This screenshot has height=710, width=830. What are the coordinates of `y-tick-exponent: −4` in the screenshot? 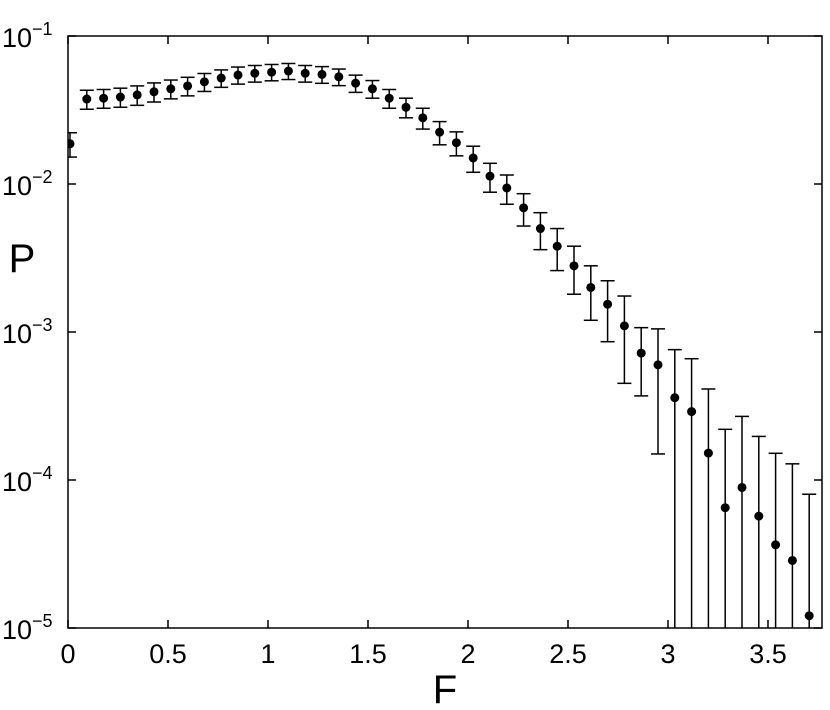 It's located at (42, 473).